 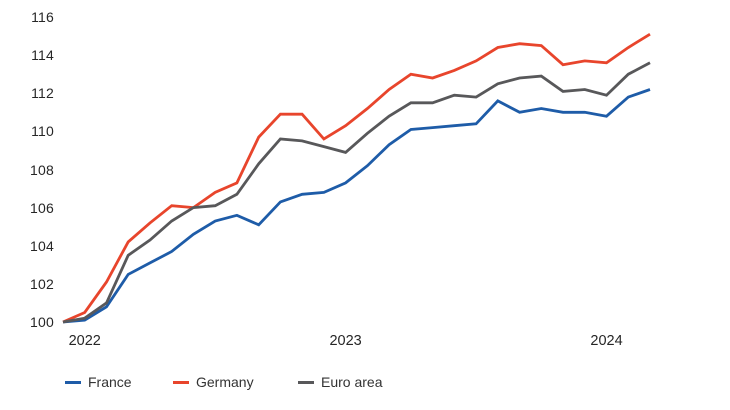 What do you see at coordinates (42, 93) in the screenshot?
I see `y-axis-tick-label: 112` at bounding box center [42, 93].